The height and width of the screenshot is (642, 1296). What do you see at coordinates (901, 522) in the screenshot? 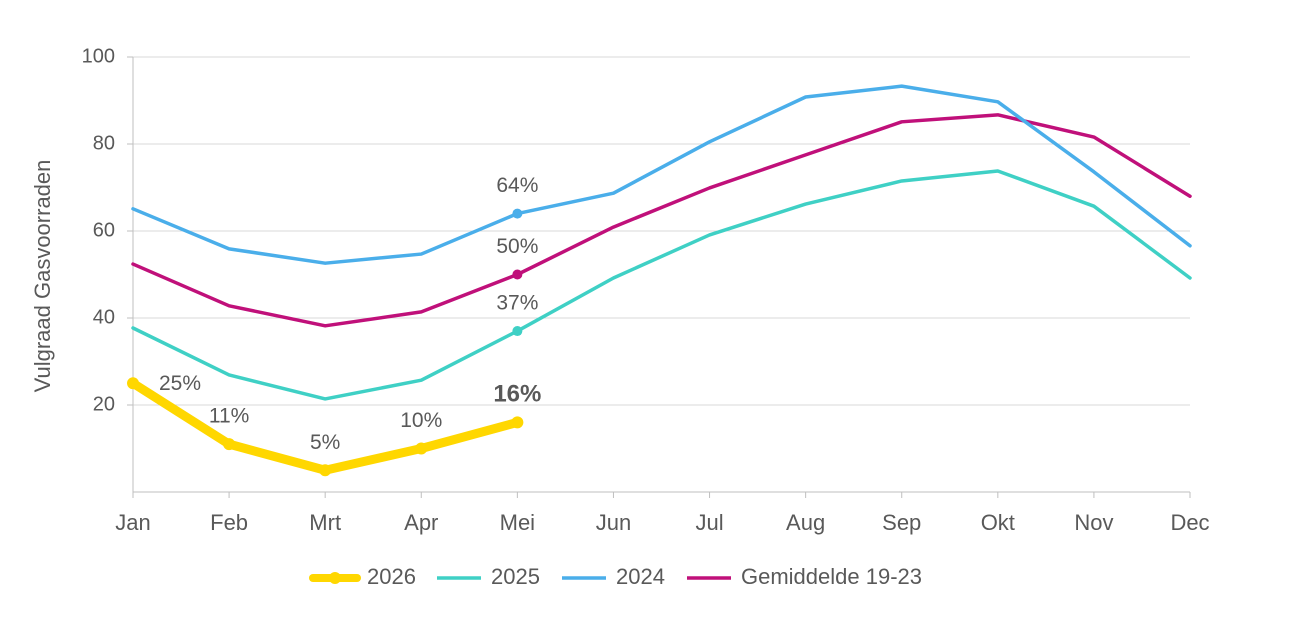
I see `x-tick-label: Sep` at bounding box center [901, 522].